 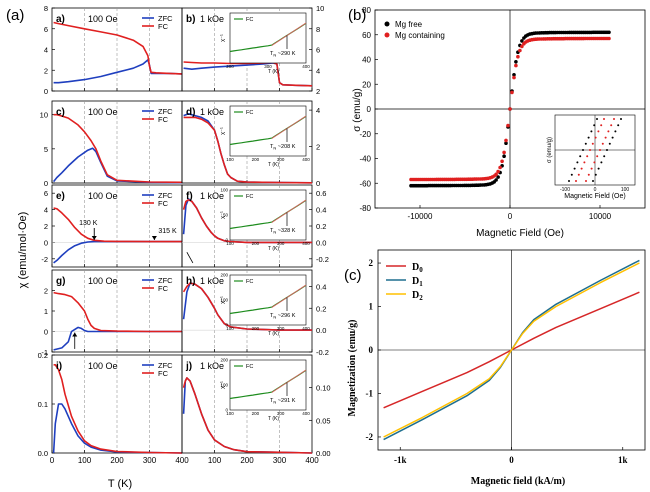 I want to click on field-label: 1 kOe, so click(x=212, y=112).